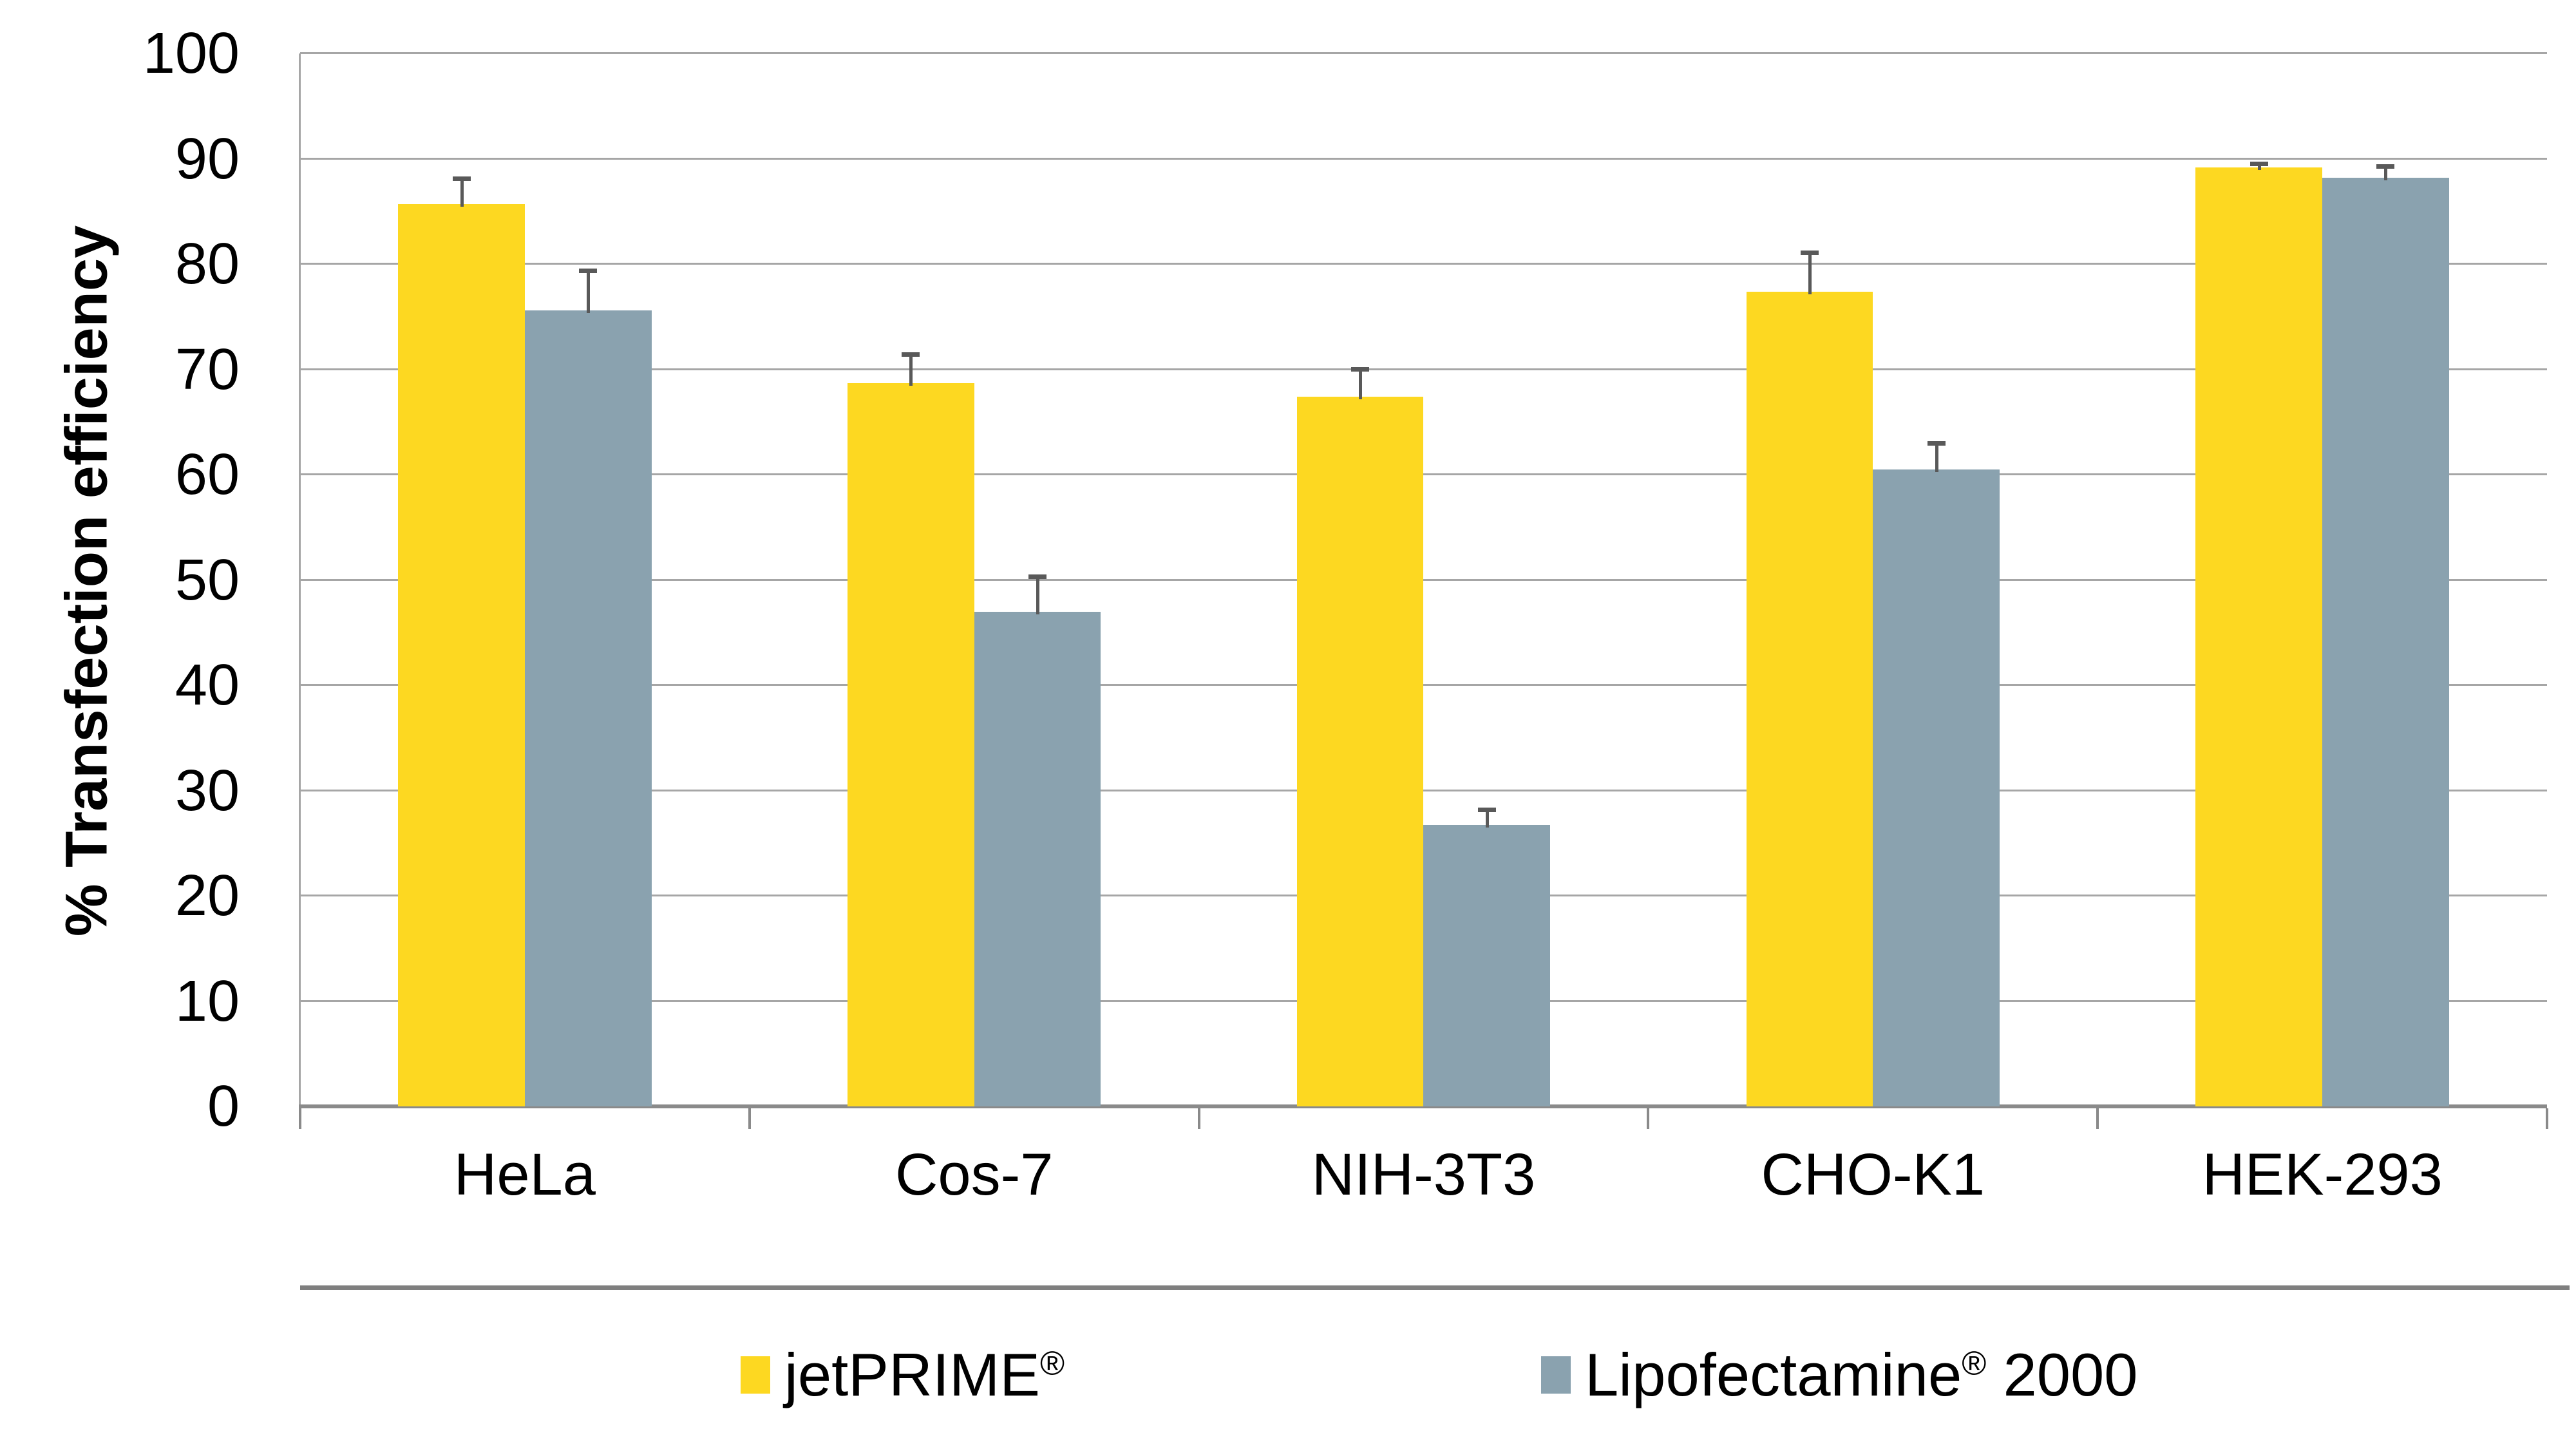 Image resolution: width=2576 pixels, height=1449 pixels. What do you see at coordinates (1423, 1175) in the screenshot?
I see `x-tick-label-NIH-3T3: NIH-3T3` at bounding box center [1423, 1175].